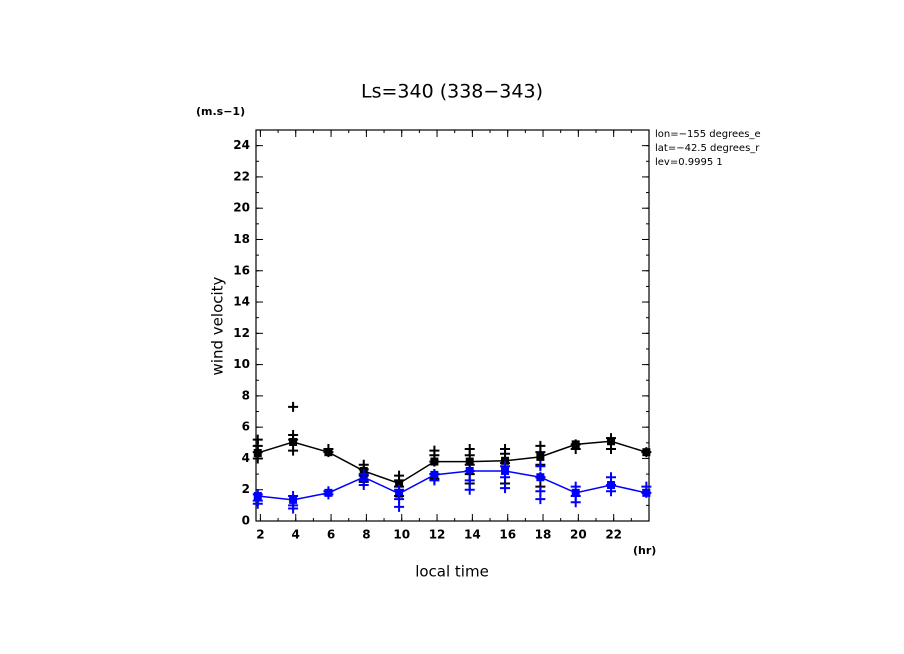 The height and width of the screenshot is (654, 904). I want to click on y-tick-label: 2, so click(246, 489).